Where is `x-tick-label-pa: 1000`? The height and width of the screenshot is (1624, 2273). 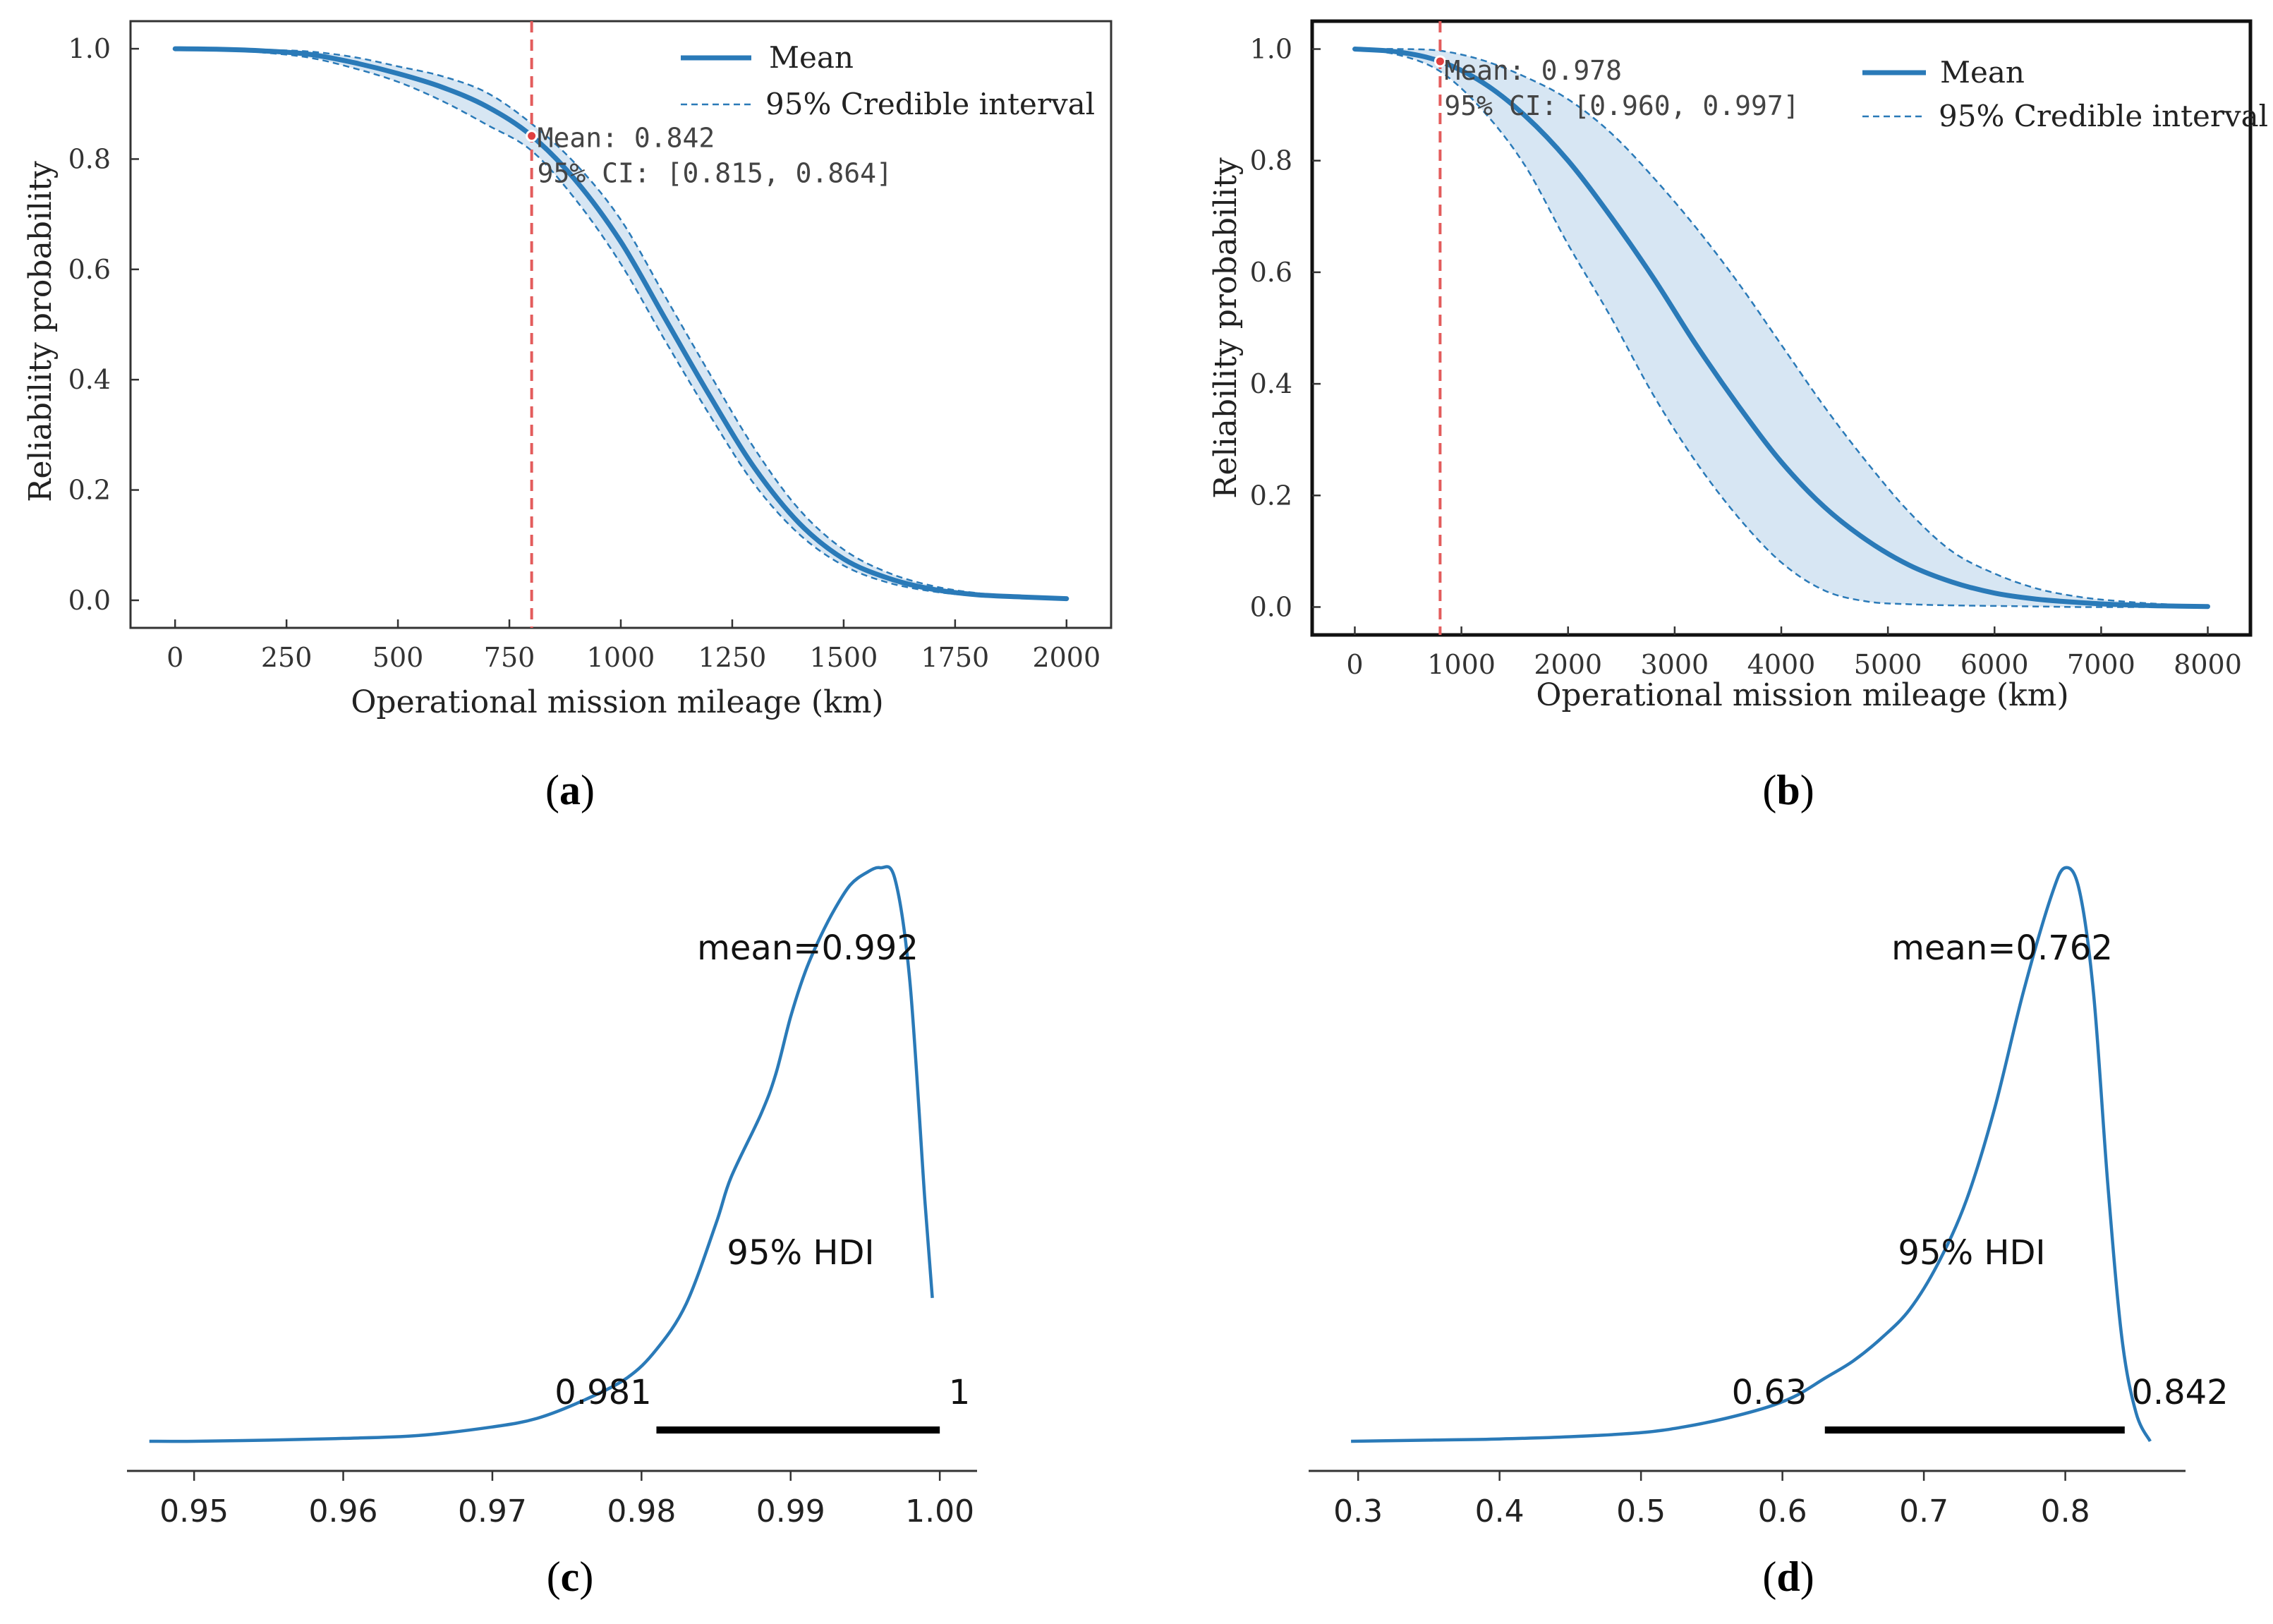 x-tick-label-pa: 1000 is located at coordinates (621, 657).